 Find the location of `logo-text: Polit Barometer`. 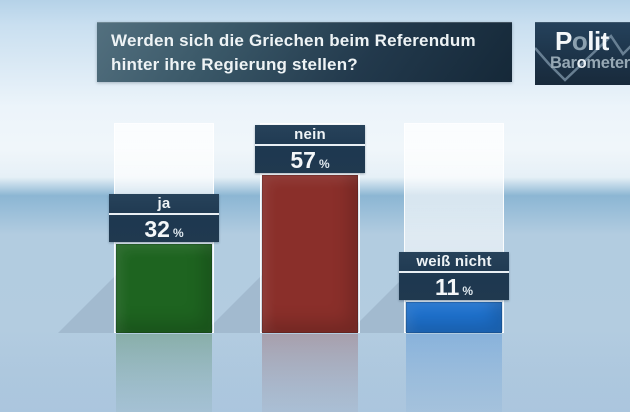

logo-text: Polit Barometer is located at coordinates (582, 47).